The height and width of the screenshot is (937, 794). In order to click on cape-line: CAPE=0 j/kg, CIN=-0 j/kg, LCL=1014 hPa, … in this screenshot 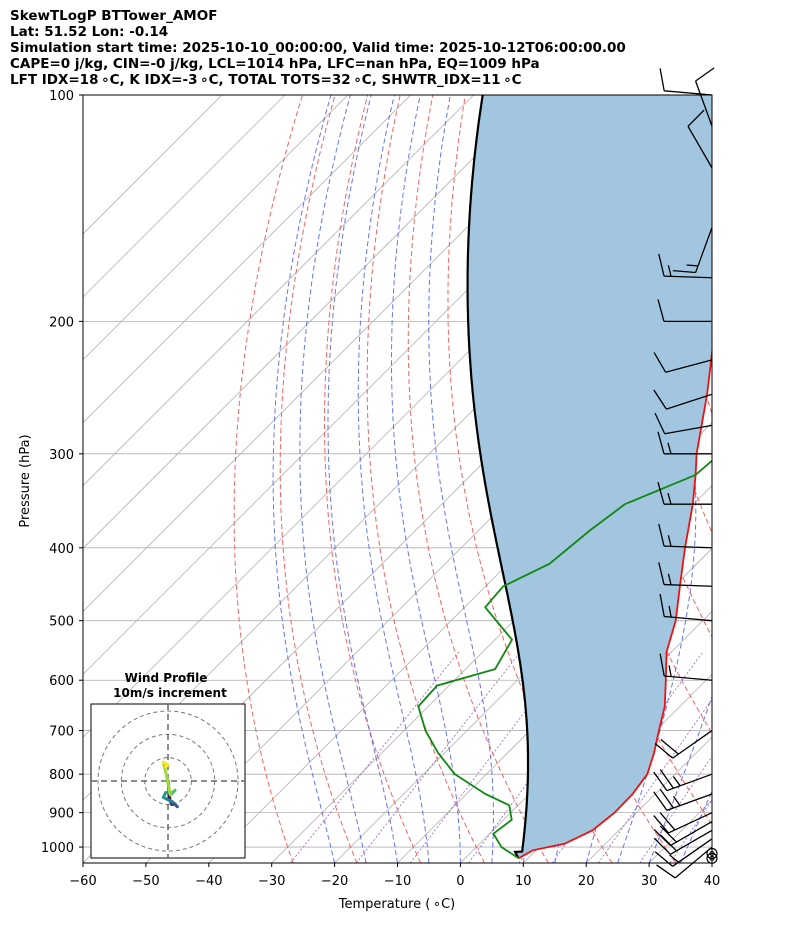, I will do `click(275, 64)`.